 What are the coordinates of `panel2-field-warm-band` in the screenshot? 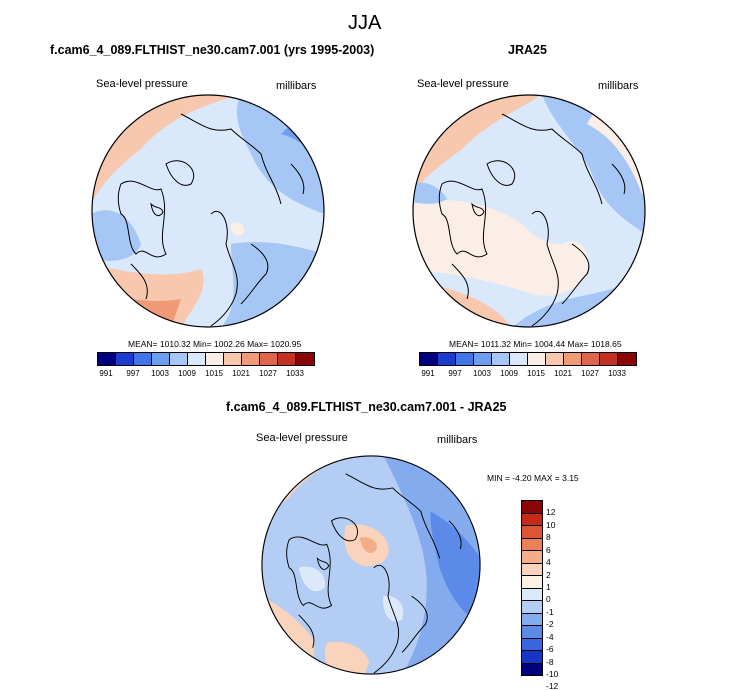 It's located at (501, 248).